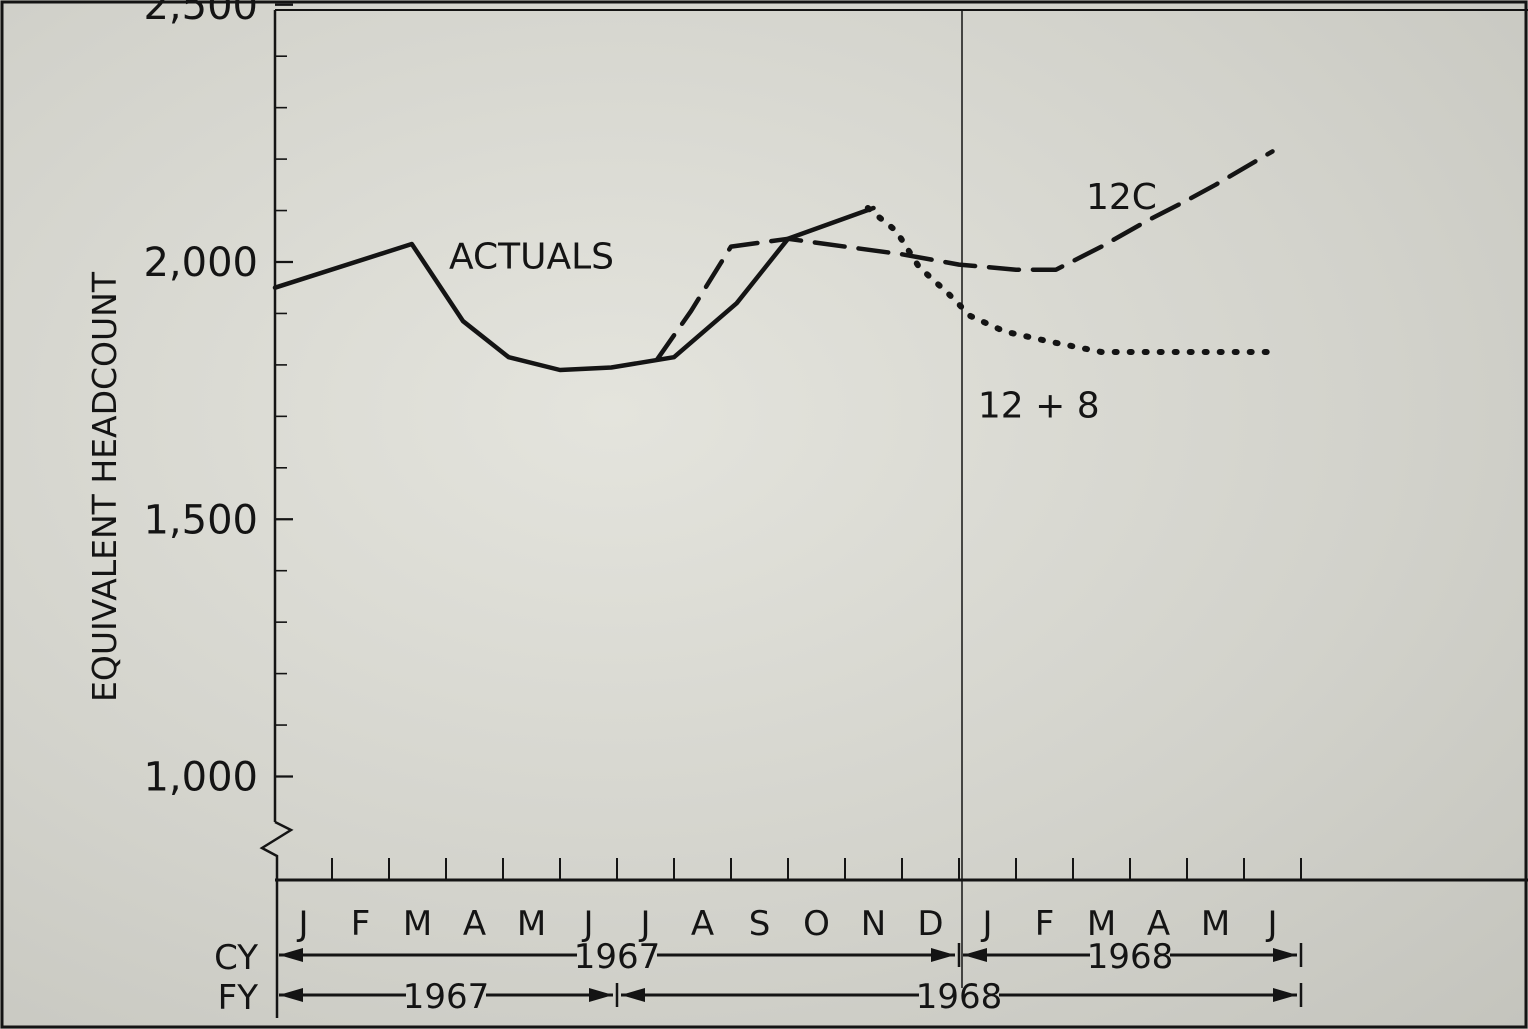 Image resolution: width=1528 pixels, height=1029 pixels. Describe the element at coordinates (1121, 197) in the screenshot. I see `series-annotation: 12C` at that location.